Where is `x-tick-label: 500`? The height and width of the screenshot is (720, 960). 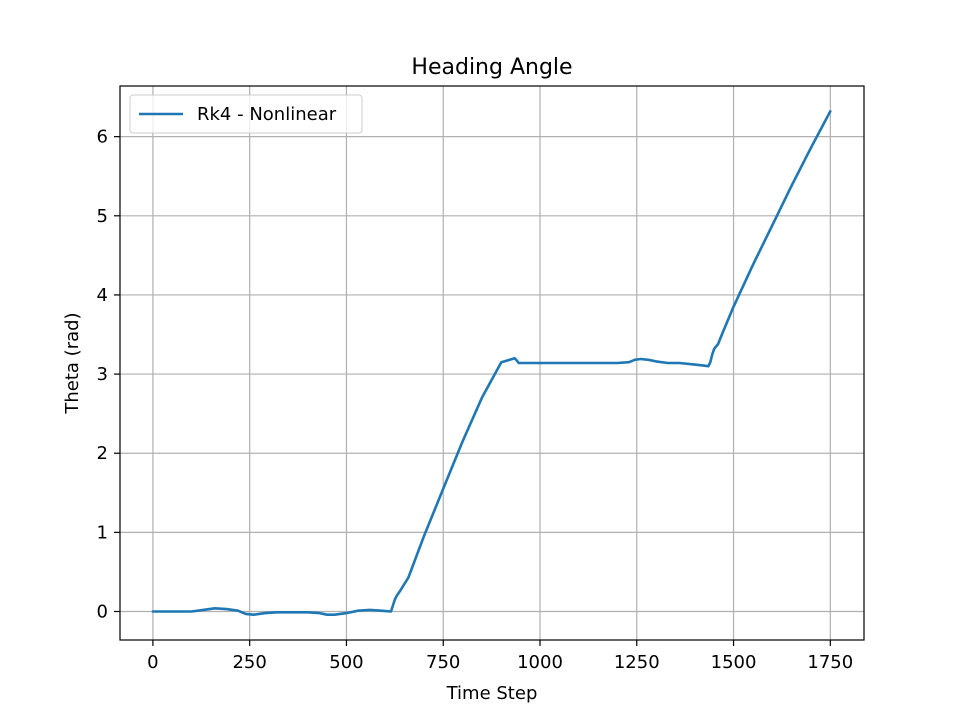 x-tick-label: 500 is located at coordinates (346, 662).